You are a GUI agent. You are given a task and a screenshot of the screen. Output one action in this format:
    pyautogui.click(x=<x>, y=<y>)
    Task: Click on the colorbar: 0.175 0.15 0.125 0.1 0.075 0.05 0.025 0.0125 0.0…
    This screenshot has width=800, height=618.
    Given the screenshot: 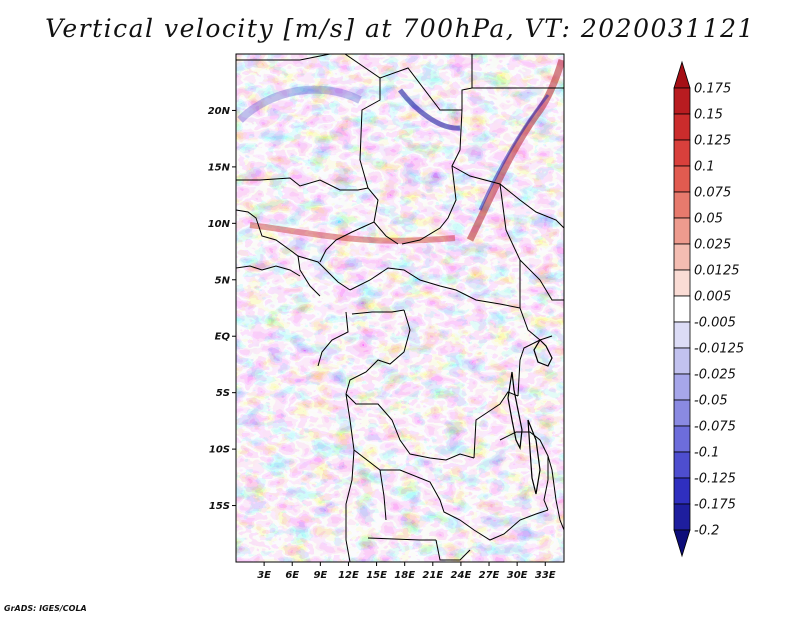 What is the action you would take?
    pyautogui.click(x=708, y=309)
    